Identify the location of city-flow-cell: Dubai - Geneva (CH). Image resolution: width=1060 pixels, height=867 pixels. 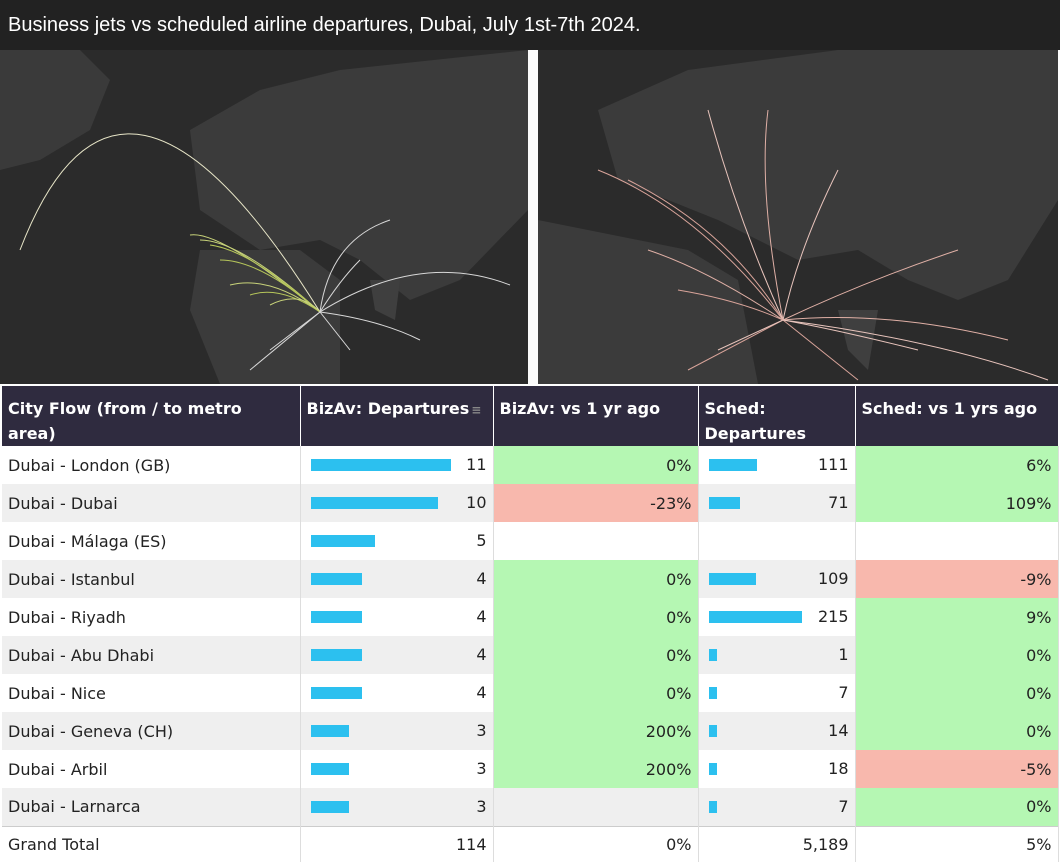
(151, 731).